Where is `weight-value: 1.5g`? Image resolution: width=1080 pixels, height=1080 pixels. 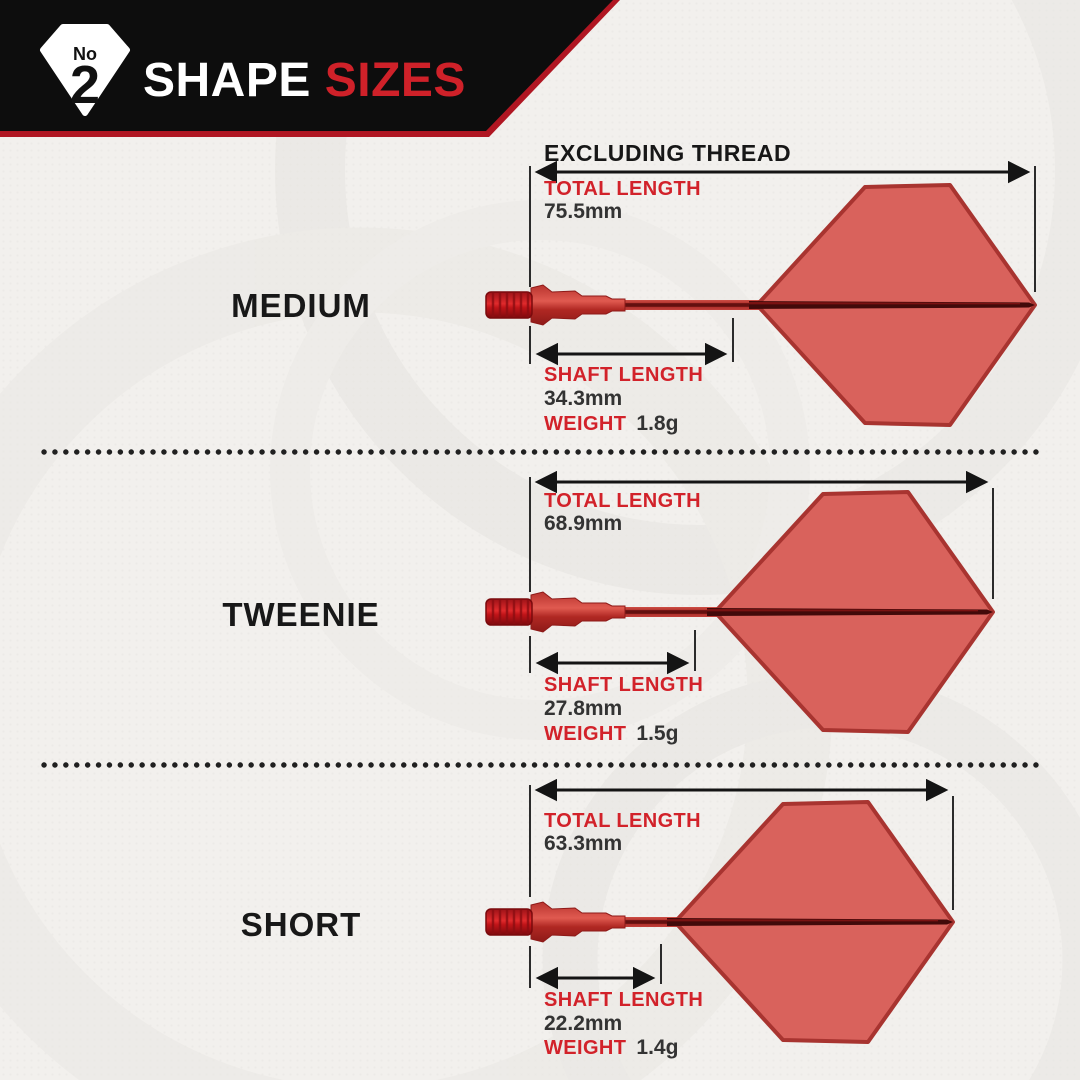
weight-value: 1.5g is located at coordinates (657, 733).